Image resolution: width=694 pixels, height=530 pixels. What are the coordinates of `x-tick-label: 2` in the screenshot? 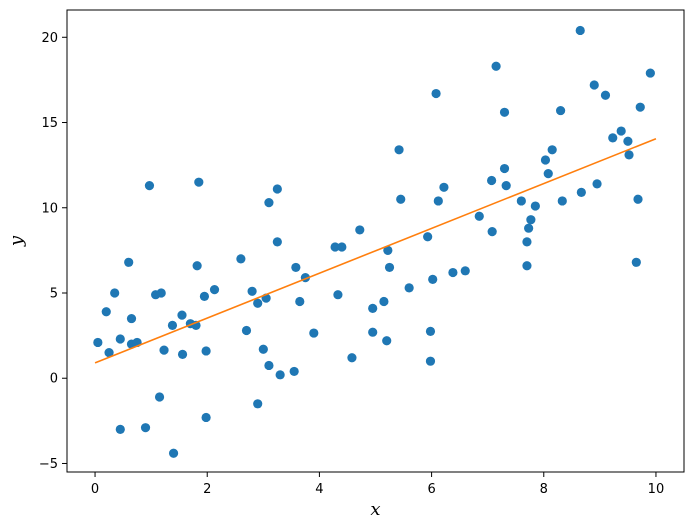 It's located at (207, 489).